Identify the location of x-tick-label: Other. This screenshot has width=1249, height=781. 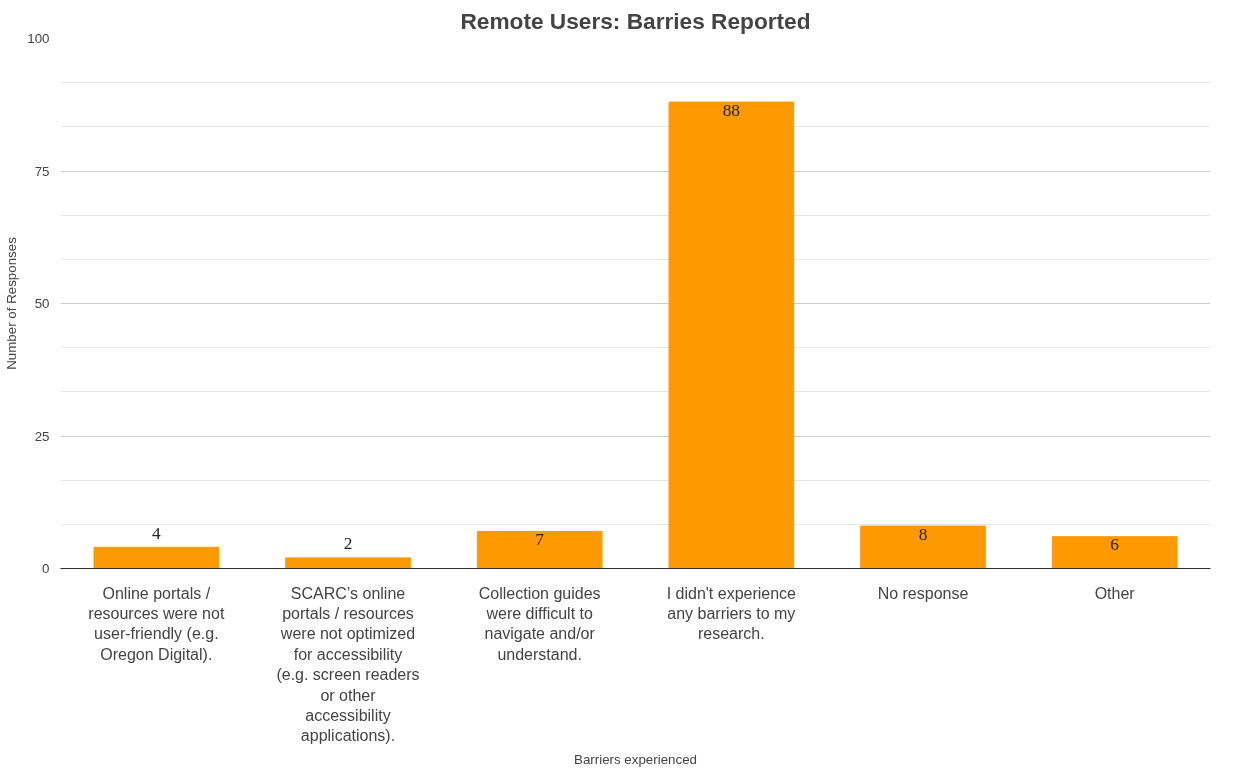
(1115, 593).